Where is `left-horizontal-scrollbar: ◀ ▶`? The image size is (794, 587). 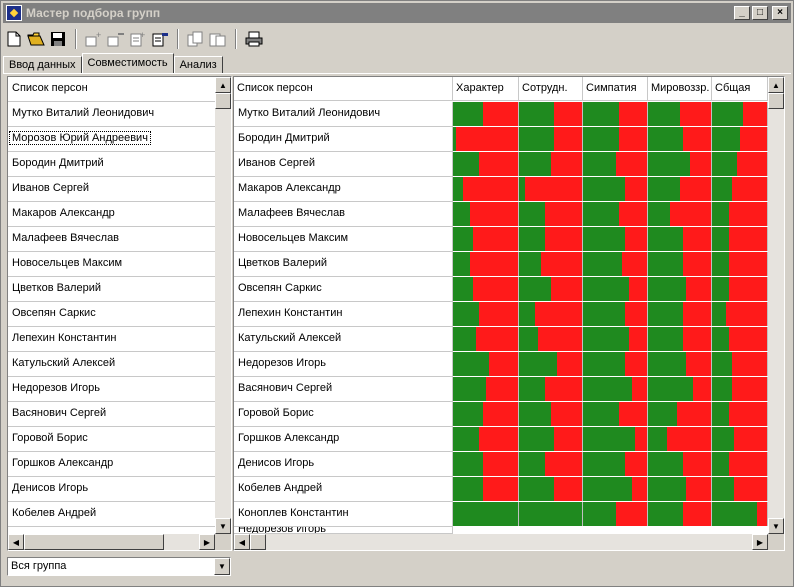 left-horizontal-scrollbar: ◀ ▶ is located at coordinates (111, 542).